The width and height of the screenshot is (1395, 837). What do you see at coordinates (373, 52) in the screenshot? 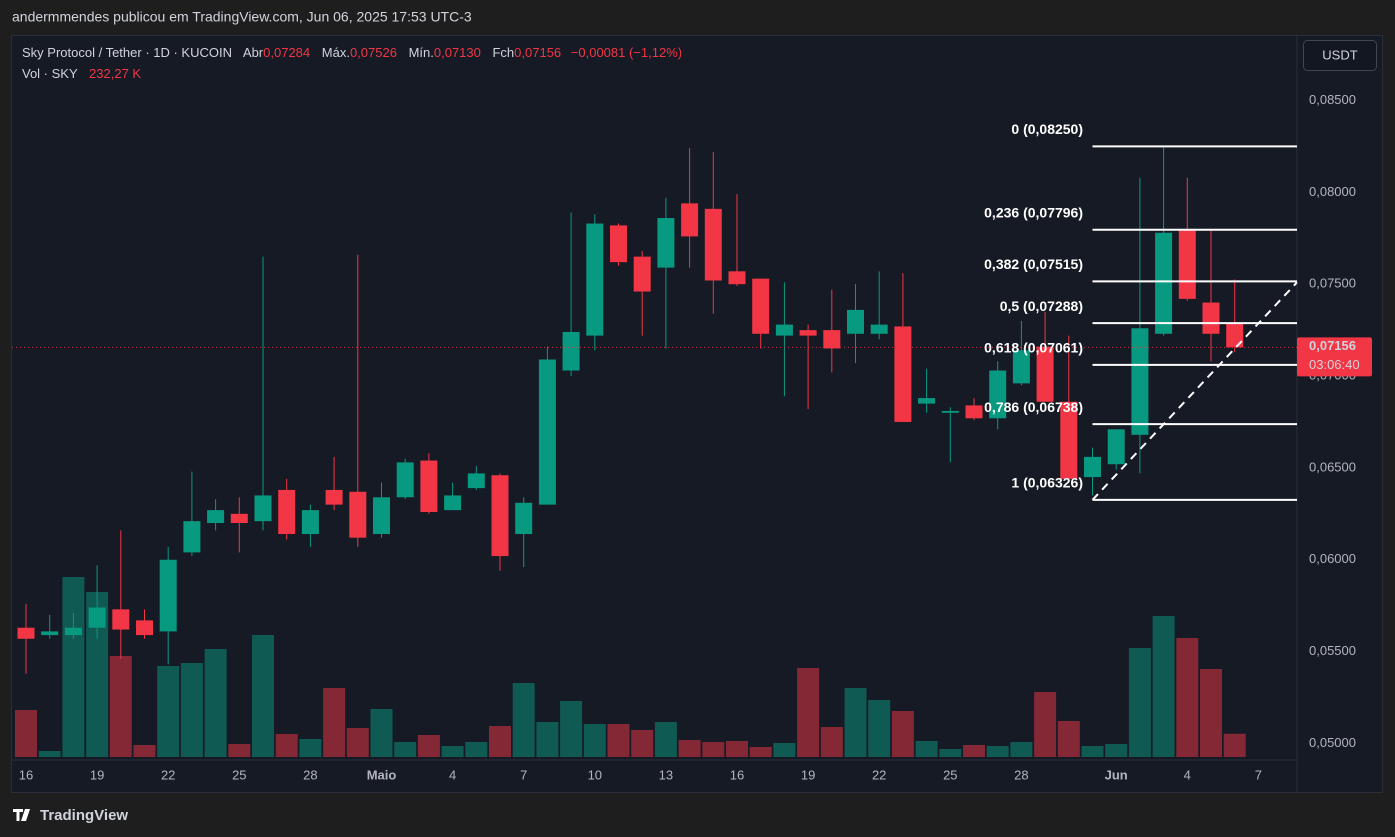
I see `high-value: 0,07526` at bounding box center [373, 52].